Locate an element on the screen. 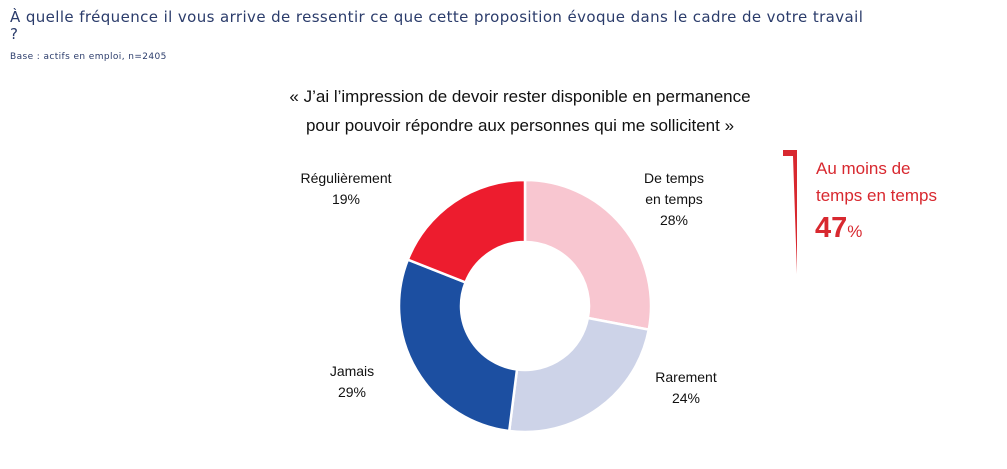 The width and height of the screenshot is (1007, 469). callout-value: 47% is located at coordinates (838, 228).